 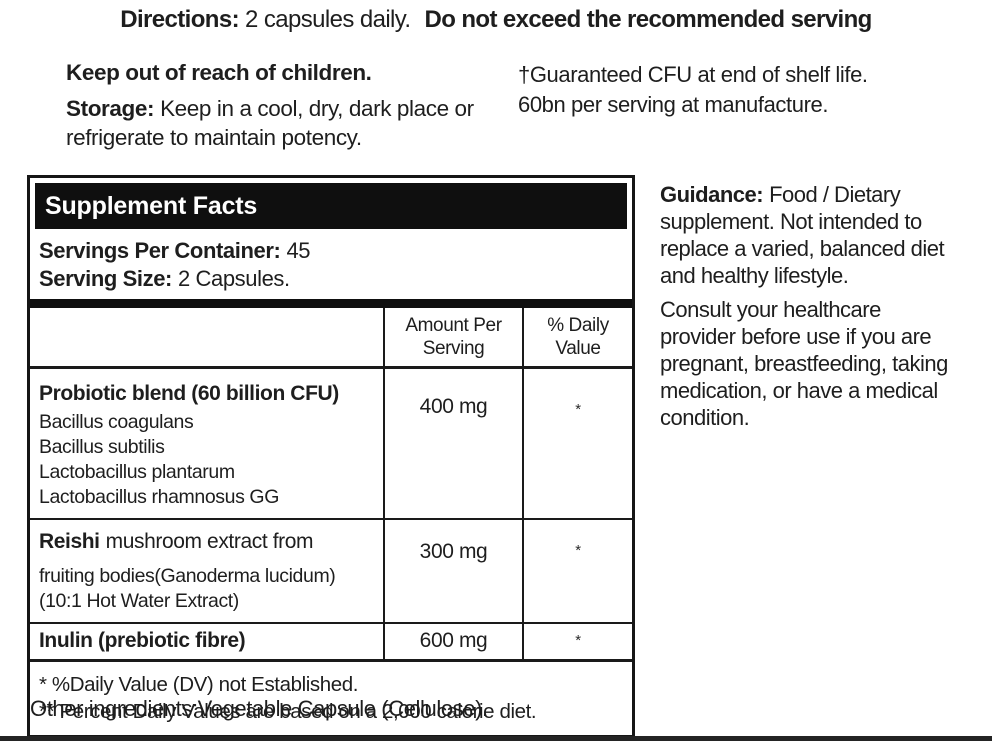 I want to click on inulin-amount: 600 mg, so click(x=452, y=641).